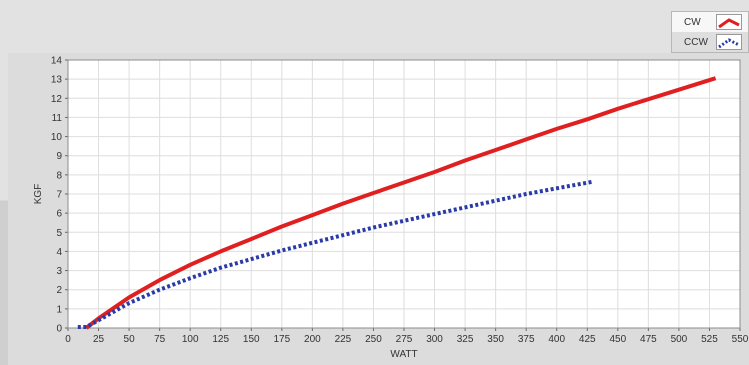  What do you see at coordinates (710, 22) in the screenshot?
I see `legend-item-cw: CW` at bounding box center [710, 22].